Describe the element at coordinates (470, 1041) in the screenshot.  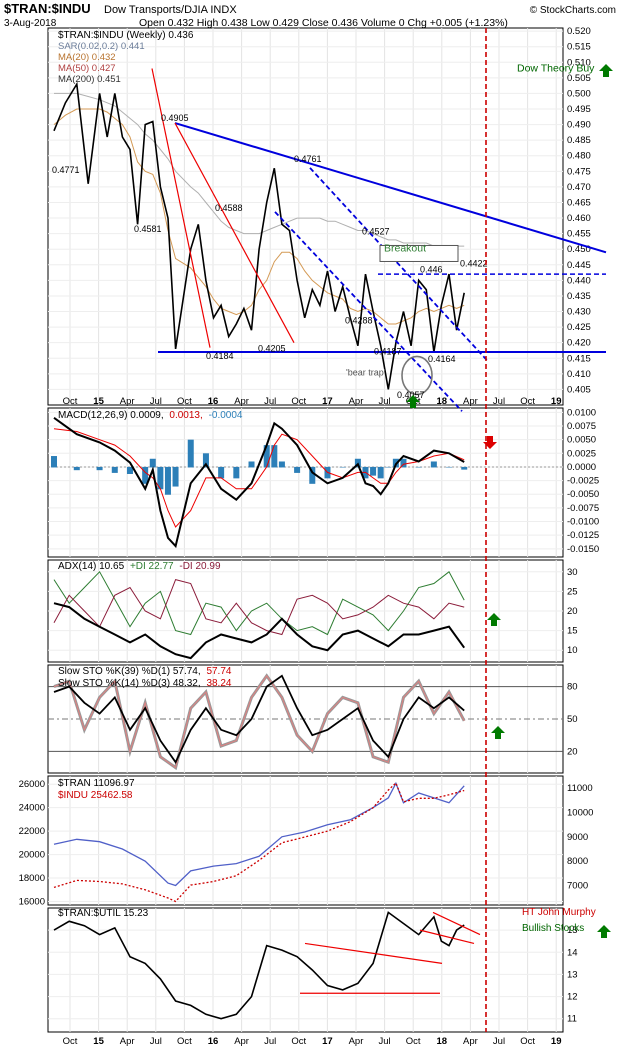
I see `util-x-tick-14: Apr` at that location.